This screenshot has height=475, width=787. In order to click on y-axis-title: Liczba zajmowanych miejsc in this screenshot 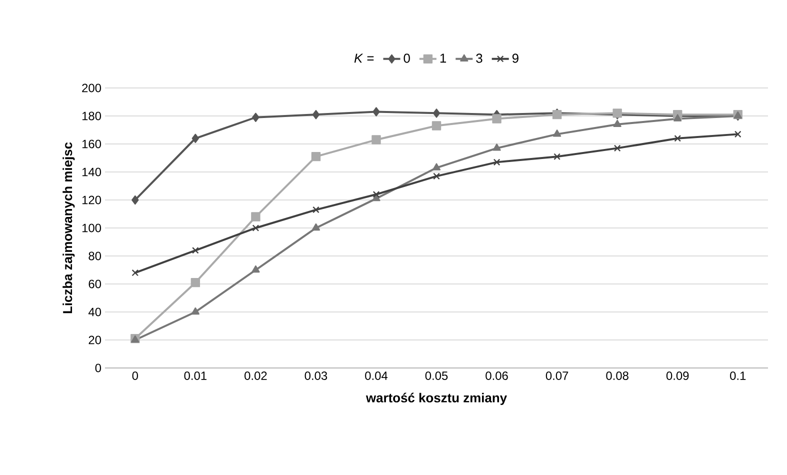, I will do `click(68, 228)`.